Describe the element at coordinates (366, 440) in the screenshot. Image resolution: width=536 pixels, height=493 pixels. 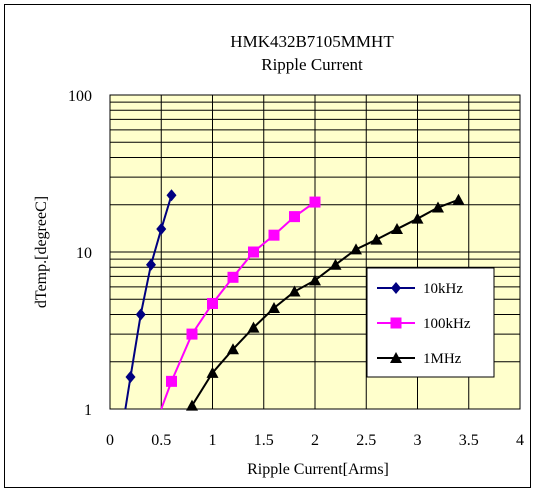
I see `x-tick-label: 2.5` at that location.